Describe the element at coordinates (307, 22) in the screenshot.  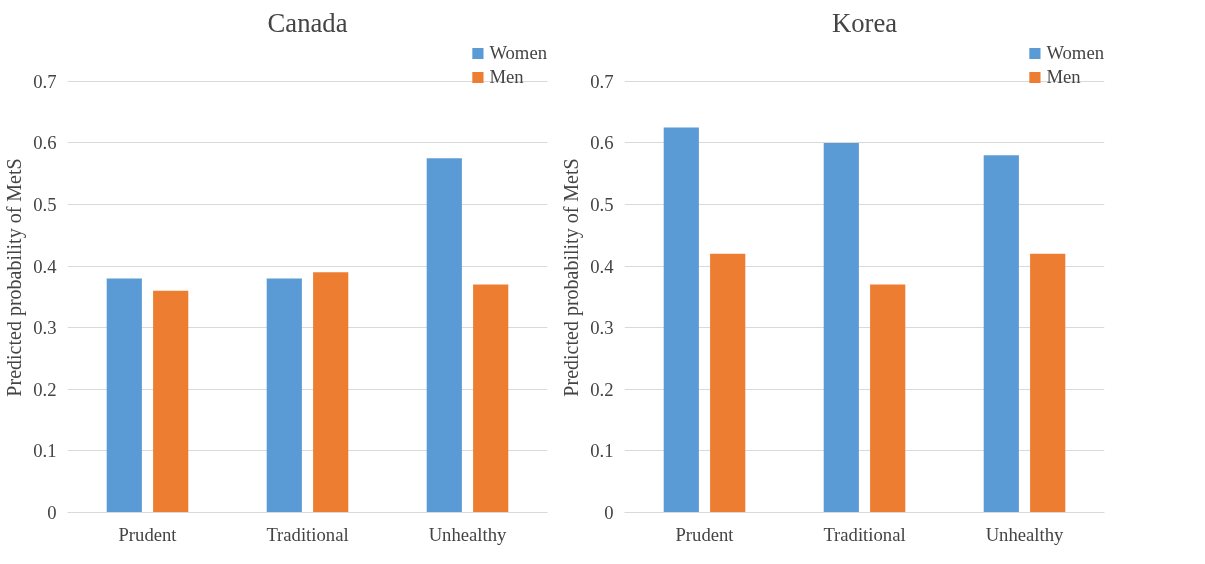
I see `chart-title: Canada` at that location.